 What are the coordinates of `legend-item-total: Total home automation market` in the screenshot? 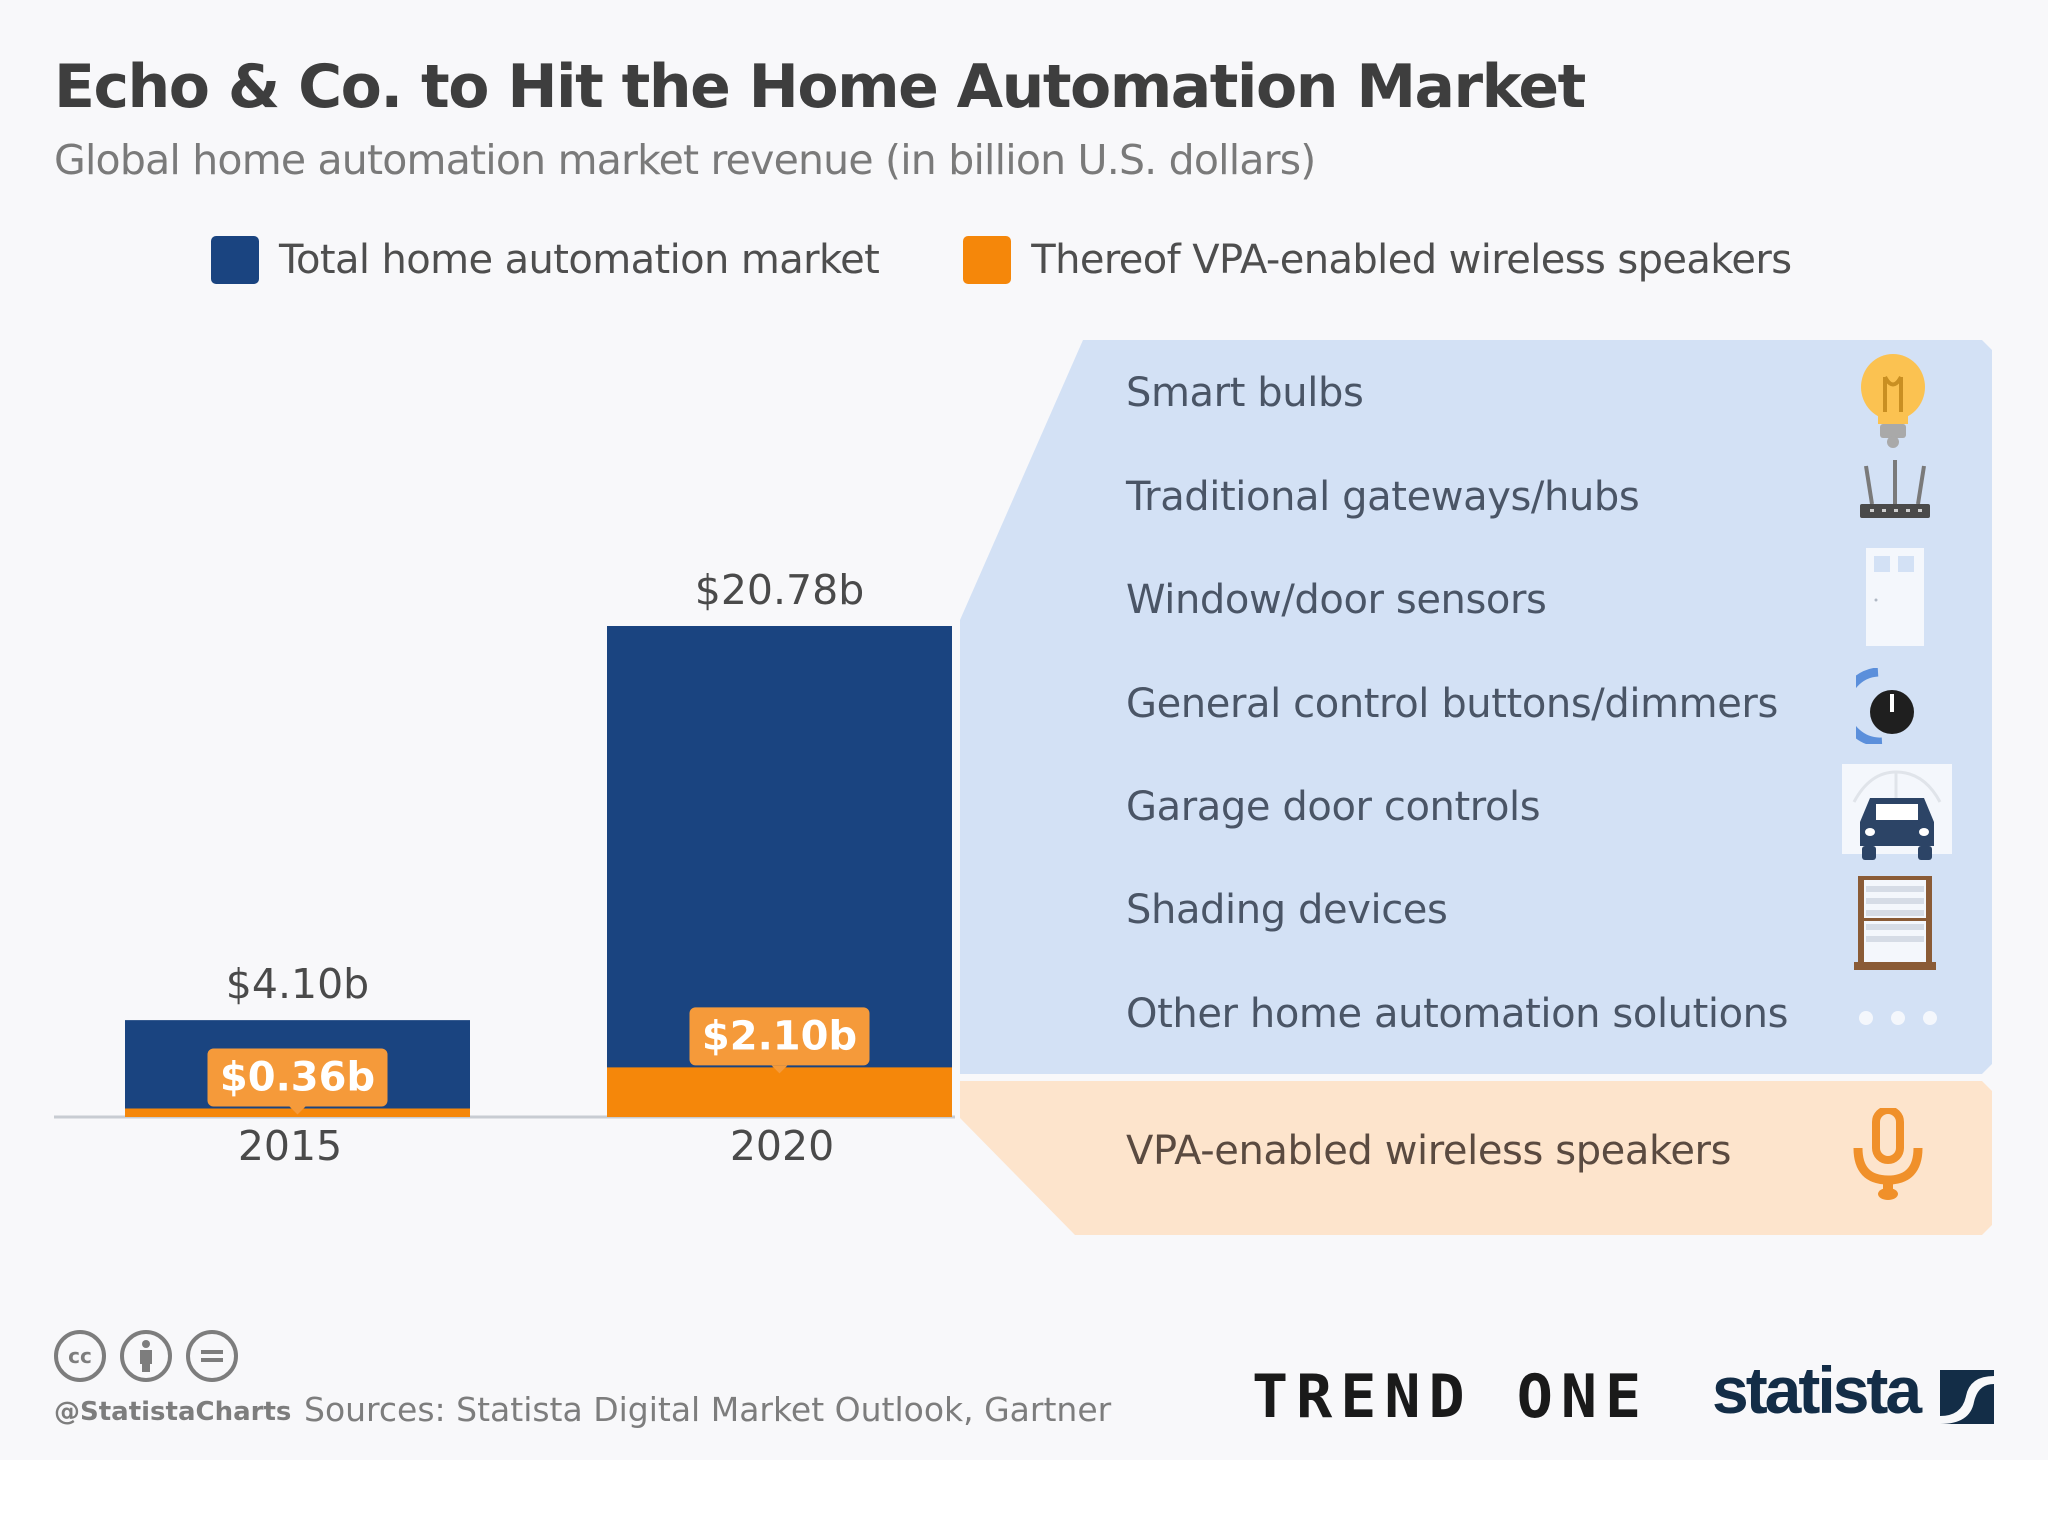 It's located at (545, 260).